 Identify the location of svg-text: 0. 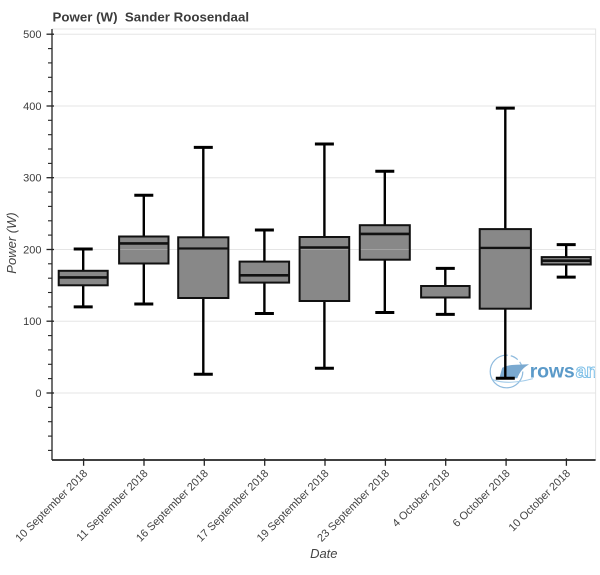
(38, 394).